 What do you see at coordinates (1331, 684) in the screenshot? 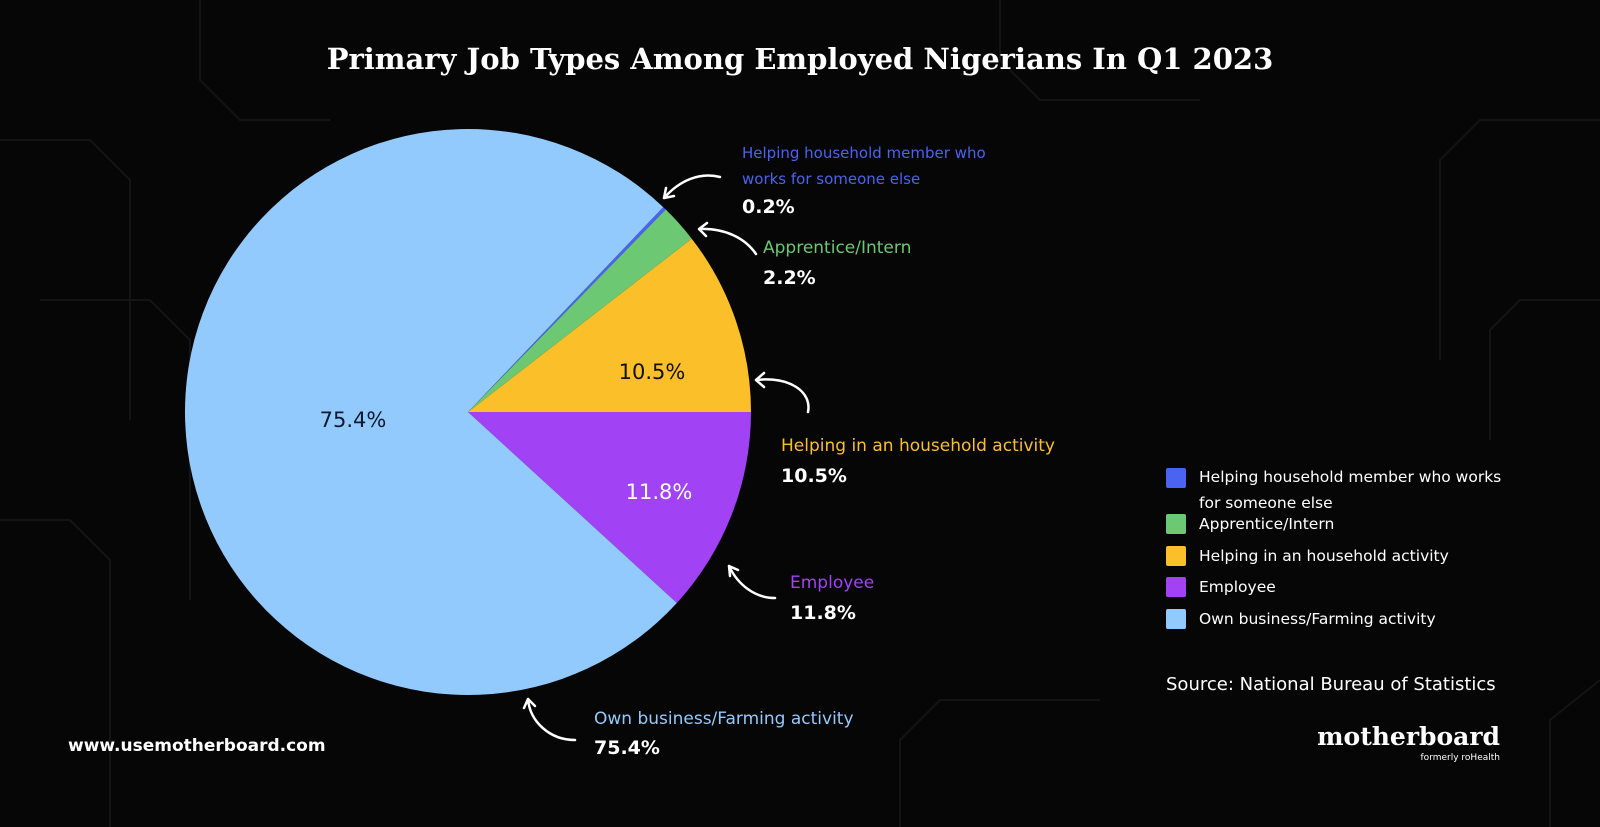
I see `source: Source: National Bureau of Statistics` at bounding box center [1331, 684].